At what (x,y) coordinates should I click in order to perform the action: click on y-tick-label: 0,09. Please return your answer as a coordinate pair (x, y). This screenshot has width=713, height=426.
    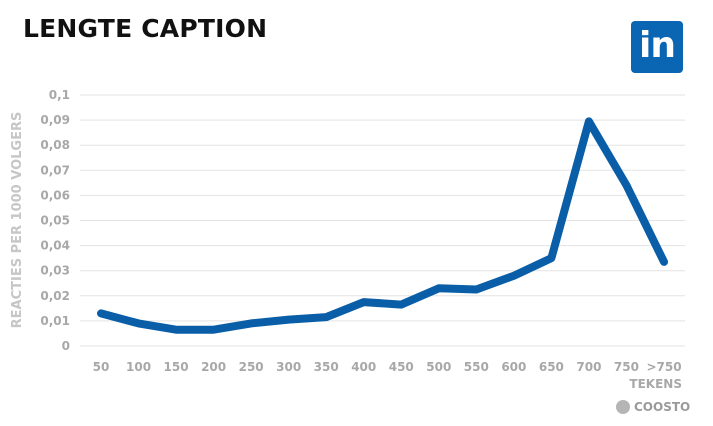
    Looking at the image, I should click on (55, 120).